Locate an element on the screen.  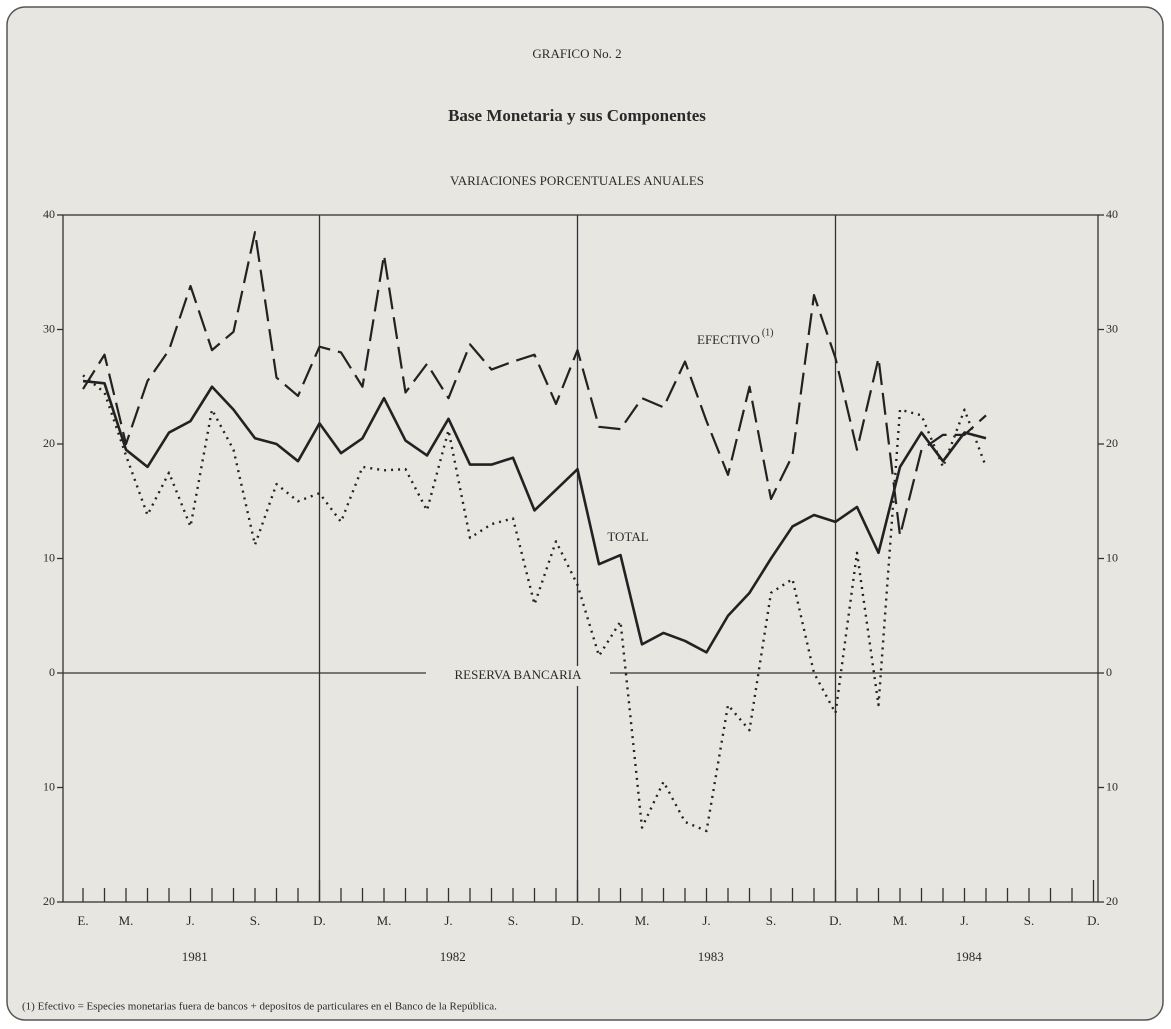
x-tick-label: E. is located at coordinates (82, 920).